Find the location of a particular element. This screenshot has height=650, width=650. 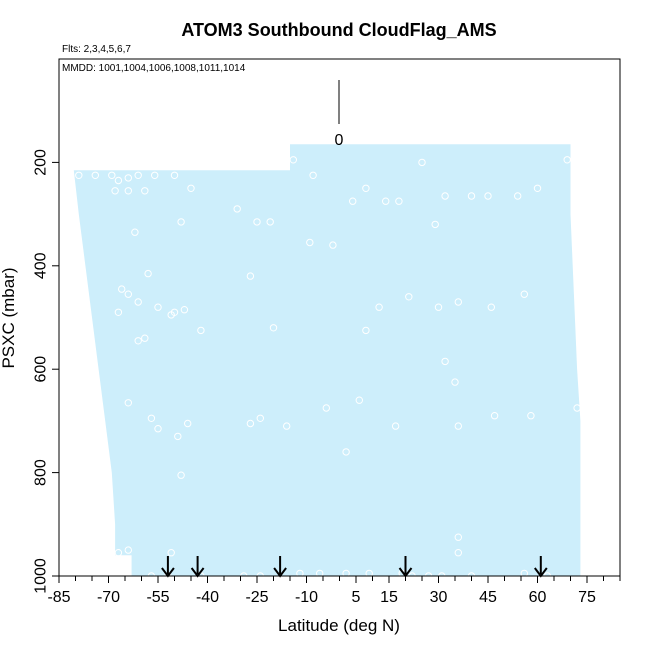

flight-arrows is located at coordinates (354, 567).